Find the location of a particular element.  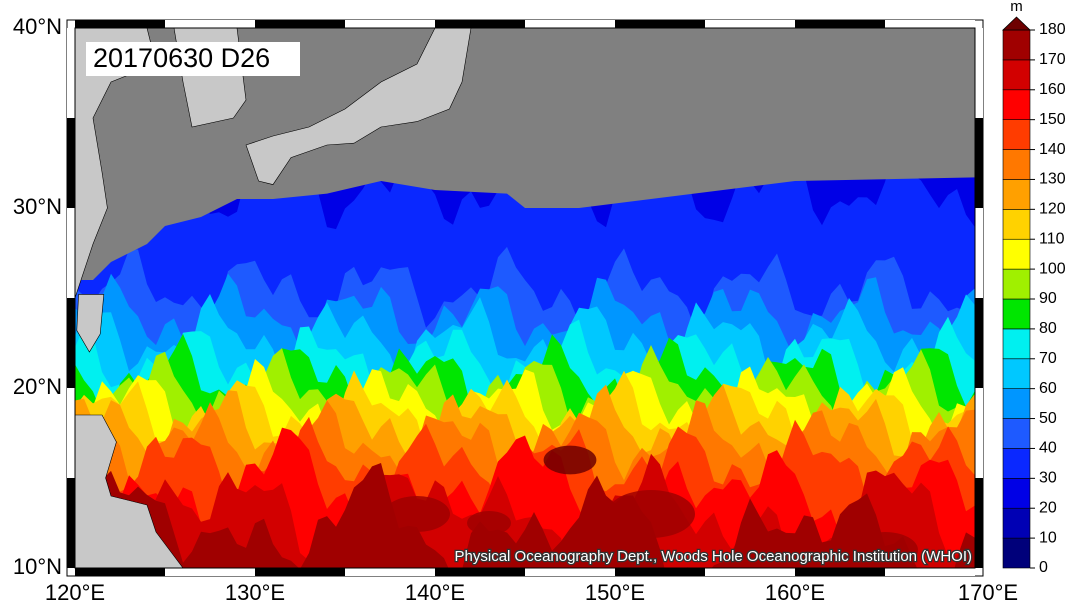

colorbar-overflow is located at coordinates (1016, 23).